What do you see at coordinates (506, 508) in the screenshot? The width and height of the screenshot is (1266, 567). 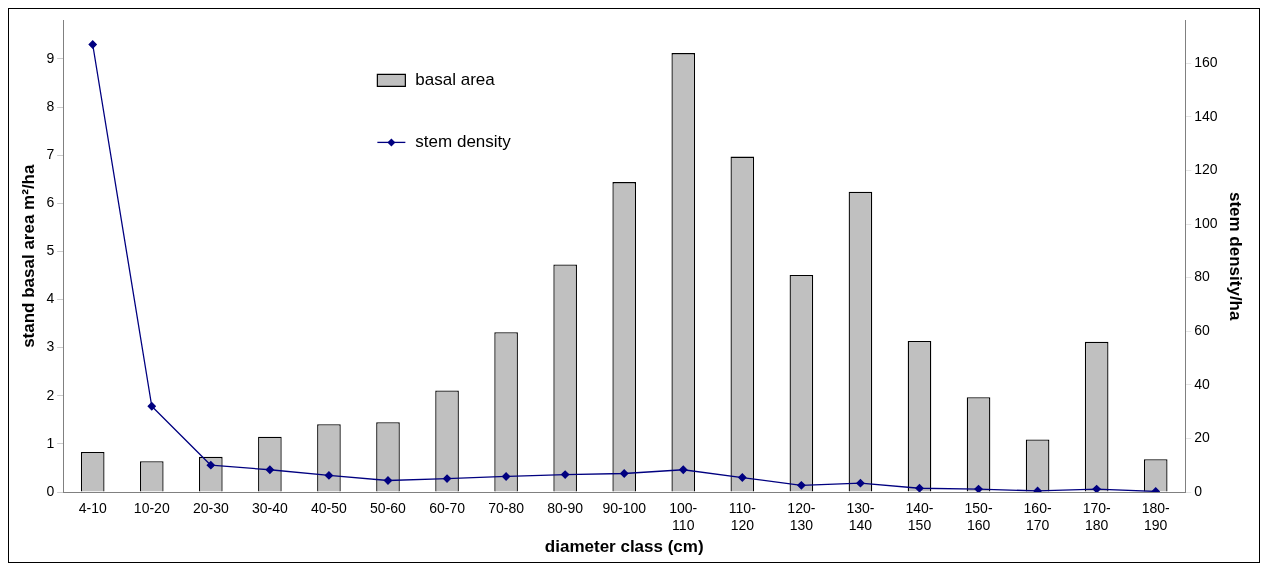 I see `x-tick-label: 70-80` at bounding box center [506, 508].